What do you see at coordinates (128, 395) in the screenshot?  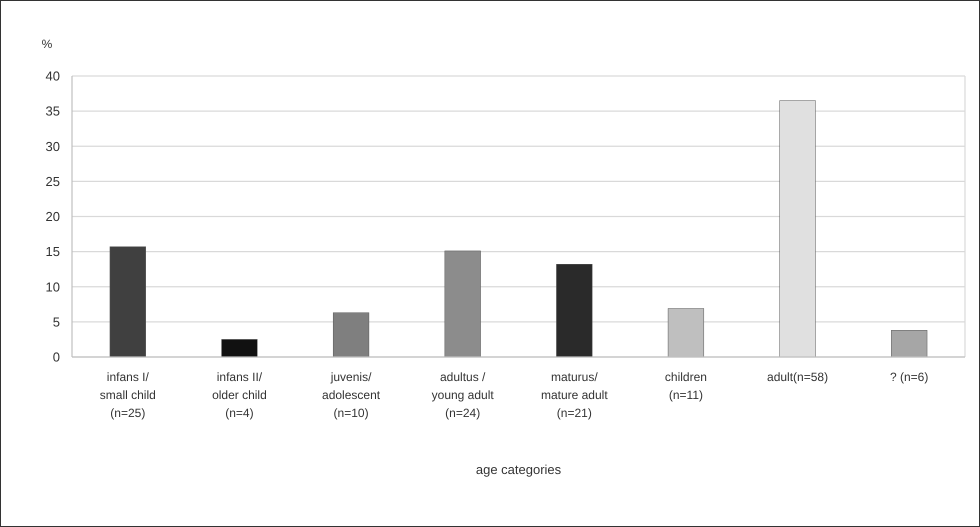 I see `x-tick-label: infans I/ small child (n=25)` at bounding box center [128, 395].